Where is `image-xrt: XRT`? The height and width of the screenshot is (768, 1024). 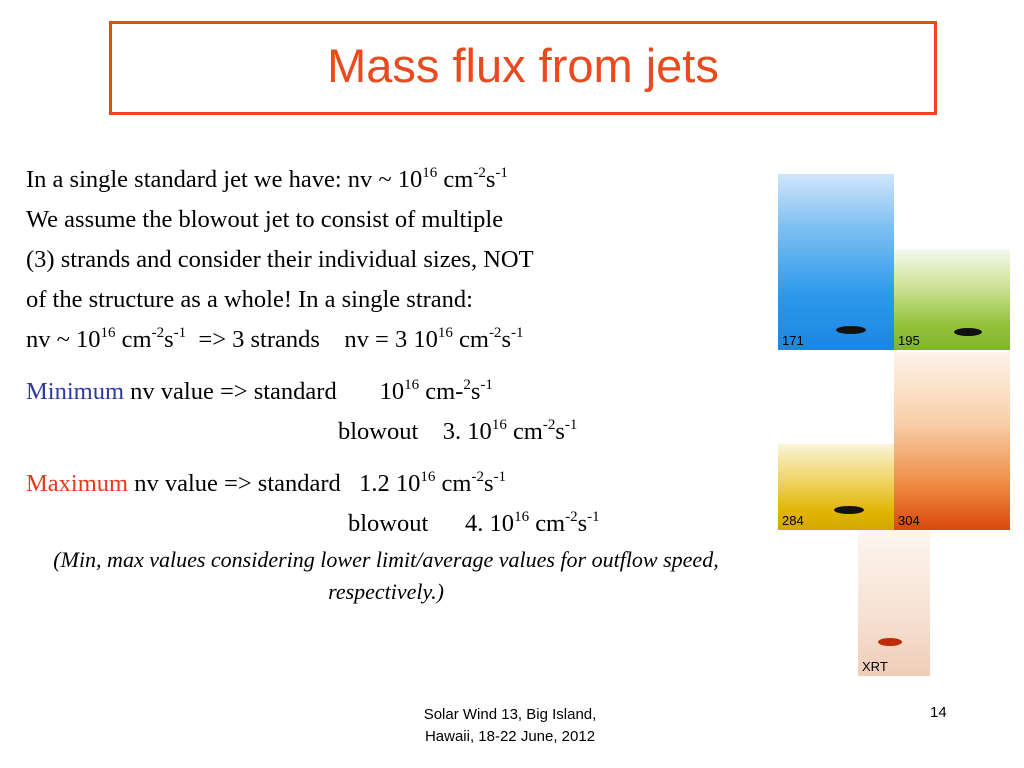 image-xrt: XRT is located at coordinates (894, 603).